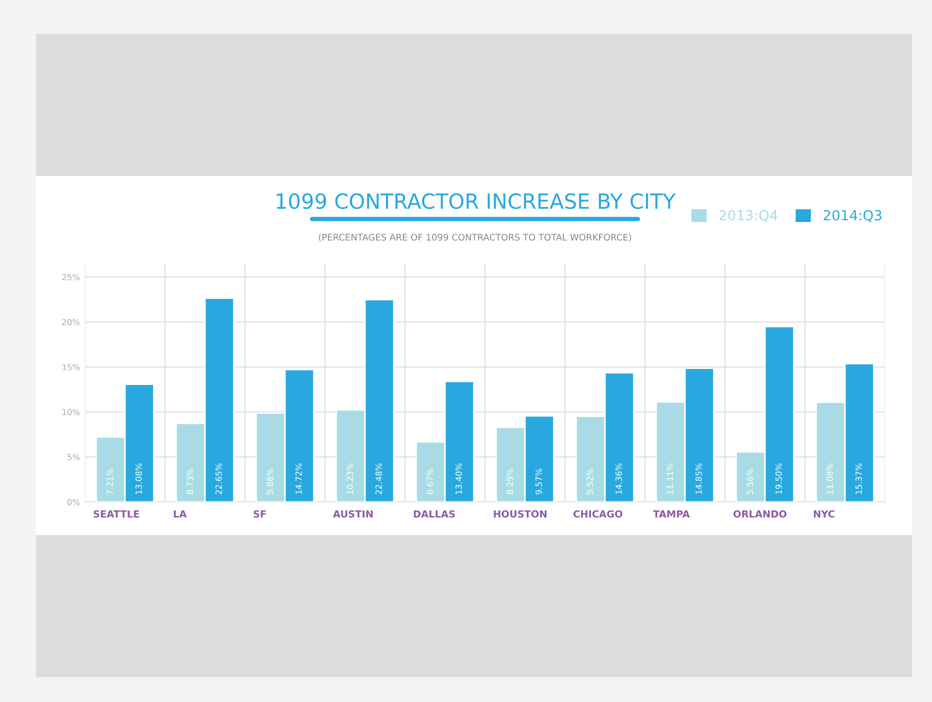 The width and height of the screenshot is (932, 702). Describe the element at coordinates (219, 478) in the screenshot. I see `data-label: 22.65%` at that location.